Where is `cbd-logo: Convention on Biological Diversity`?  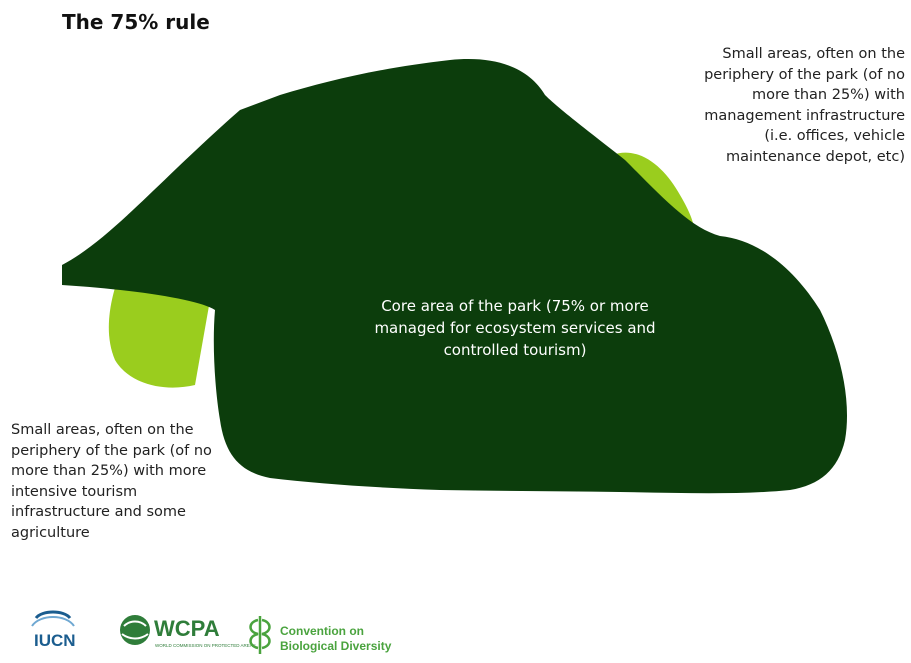
cbd-logo: Convention on Biological Diversity is located at coordinates (320, 635).